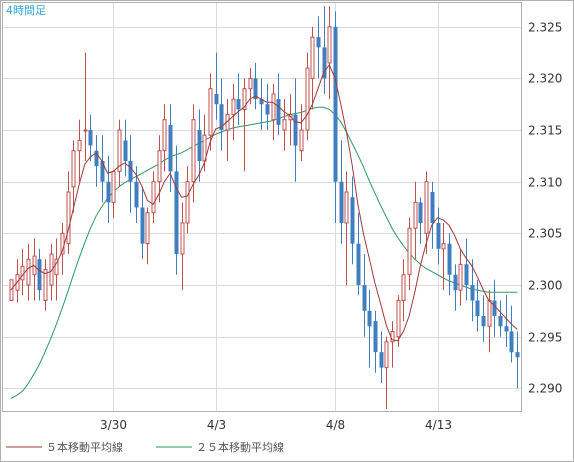 The height and width of the screenshot is (462, 574). What do you see at coordinates (216, 425) in the screenshot?
I see `x-tick-label: 4/3` at bounding box center [216, 425].